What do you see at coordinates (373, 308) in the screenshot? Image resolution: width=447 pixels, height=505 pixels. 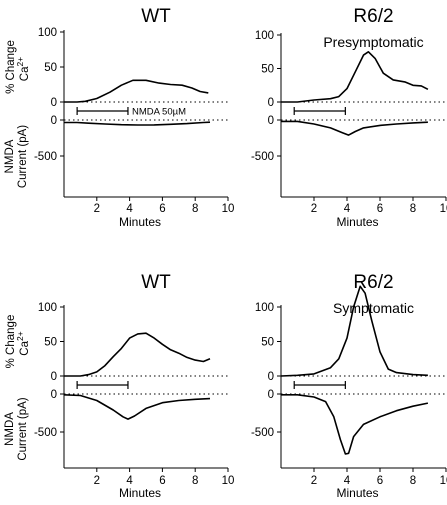 I see `chart-subtitle: Symptomatic` at bounding box center [373, 308].